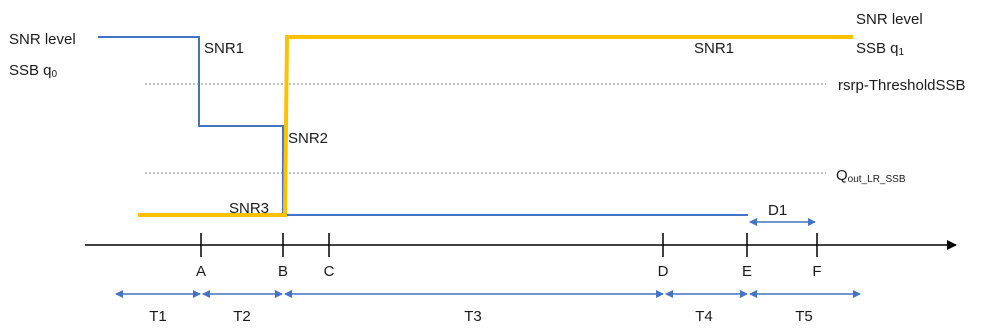 Image resolution: width=986 pixels, height=329 pixels. I want to click on q0-label-bottom: SSB q0, so click(33, 71).